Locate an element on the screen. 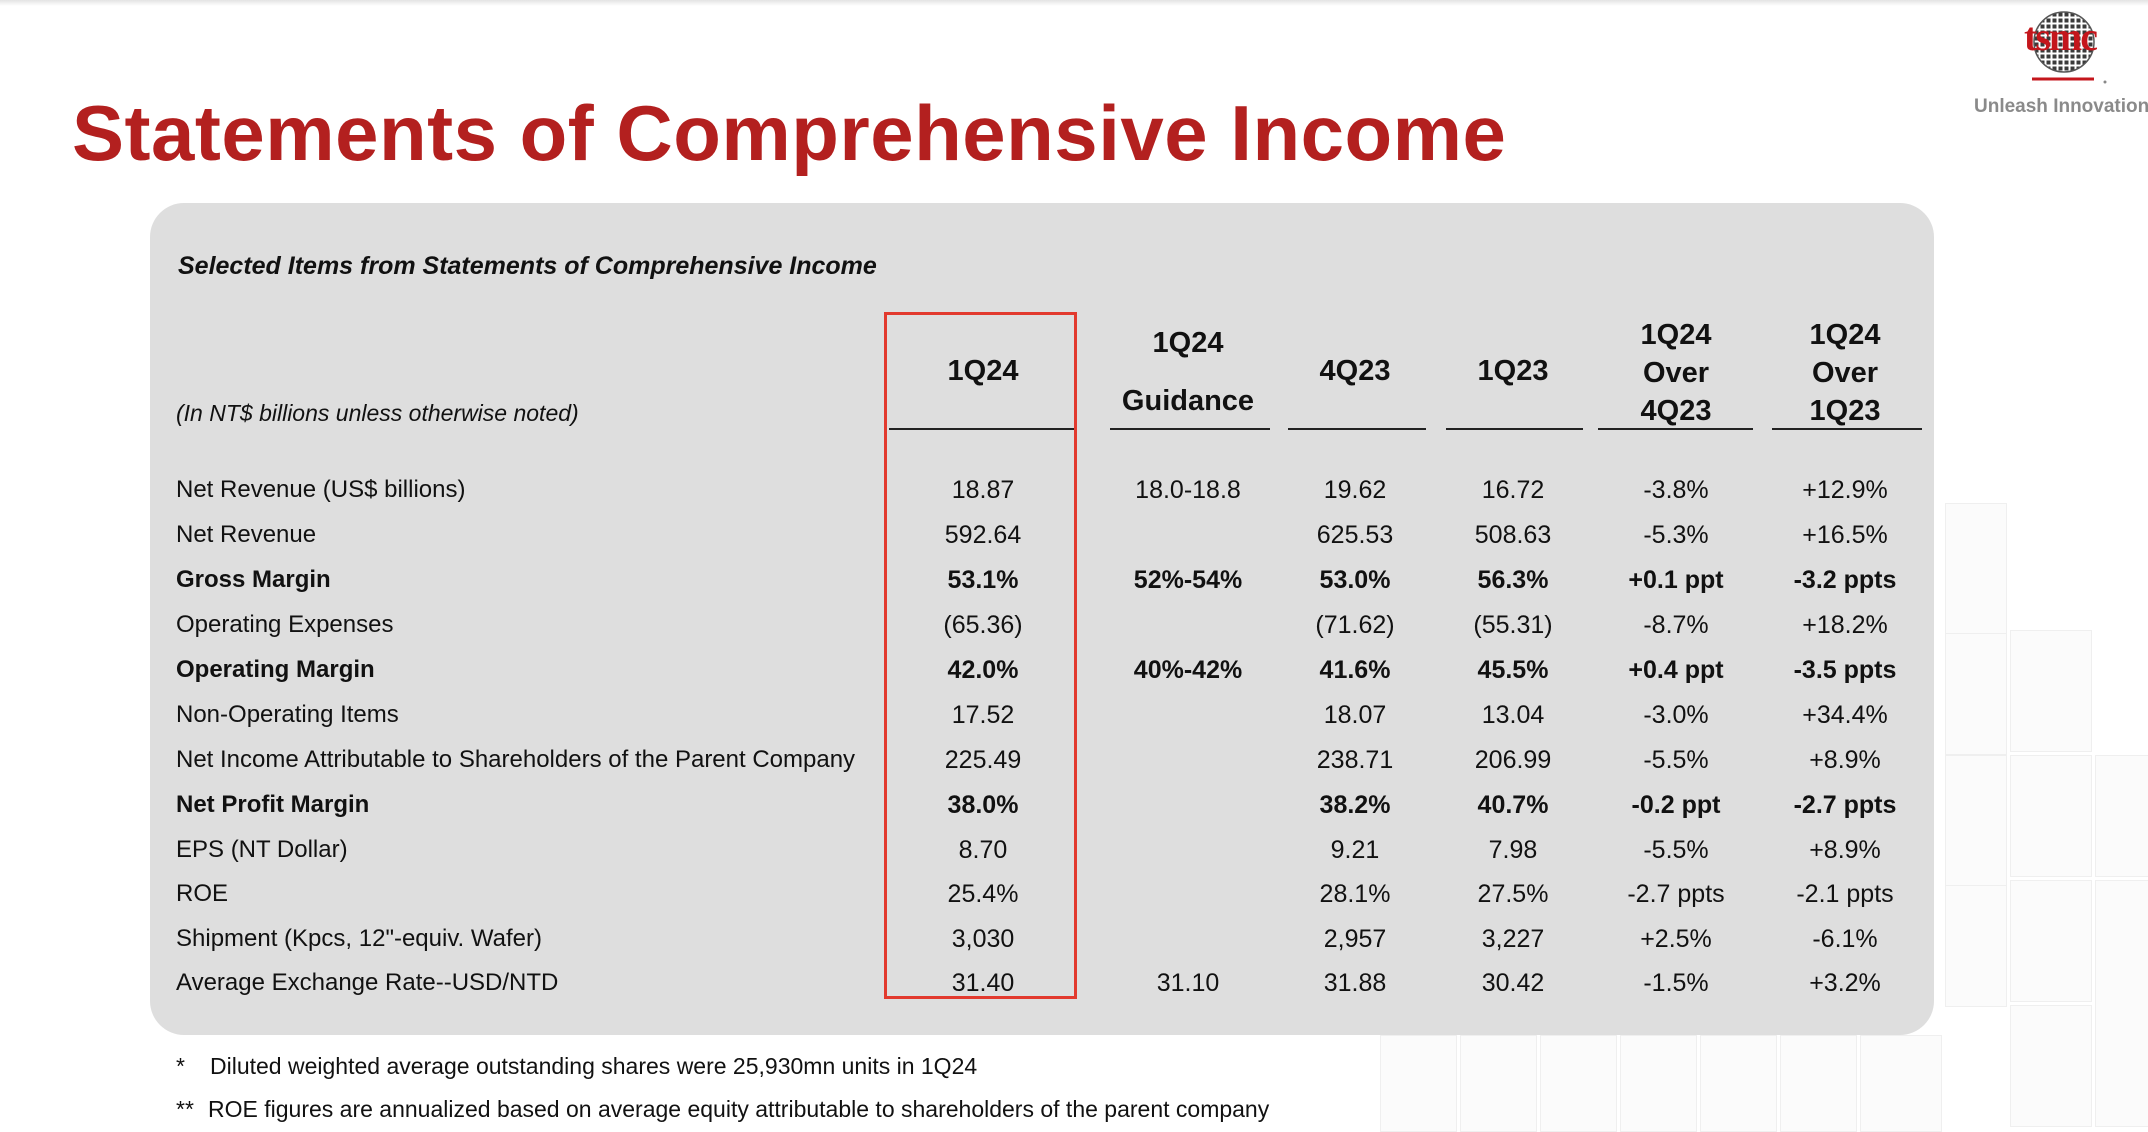 This screenshot has width=2148, height=1132. row-label: Gross Margin is located at coordinates (253, 579).